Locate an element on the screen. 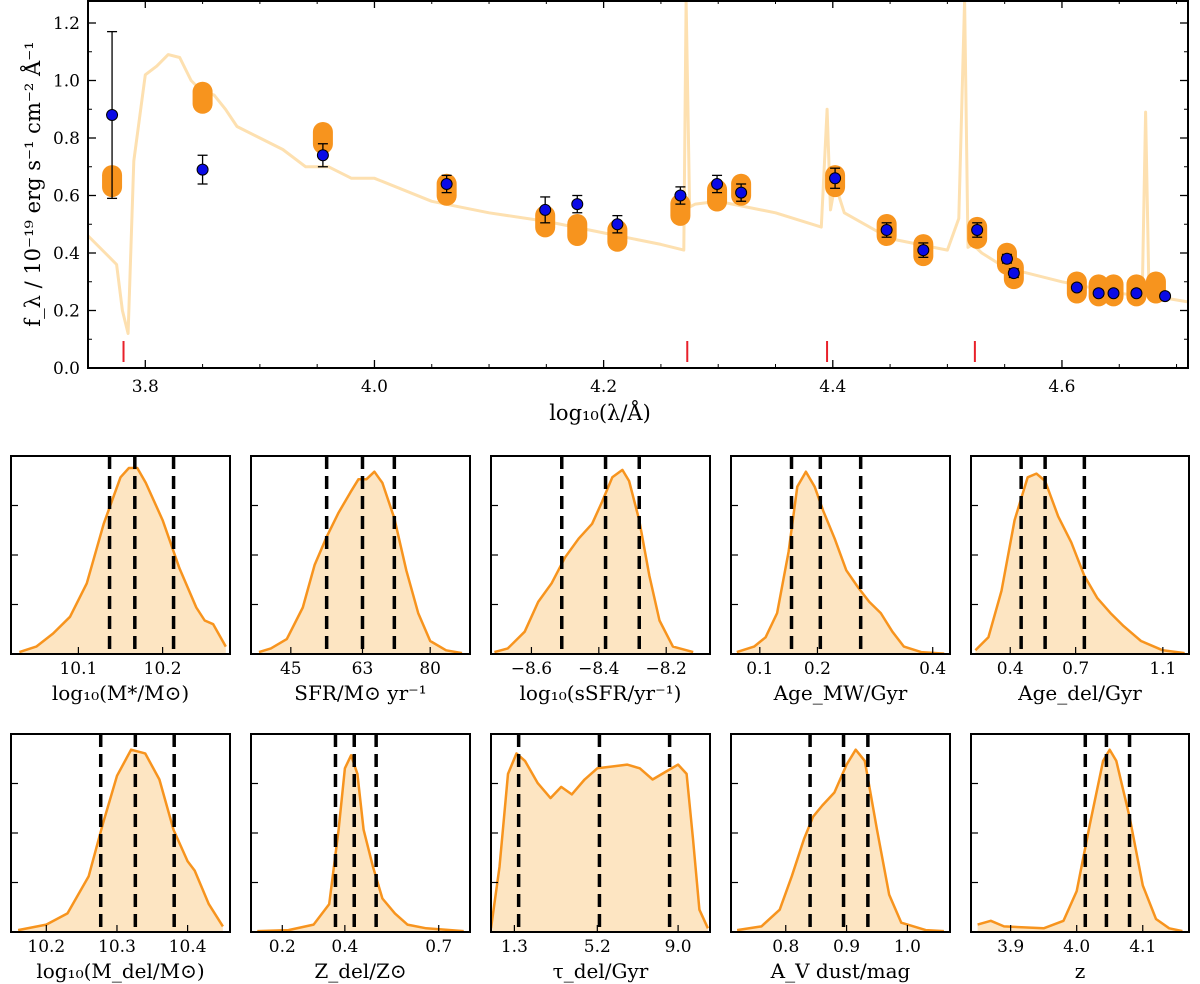  sed-y-tick-label: 1.2 is located at coordinates (66, 24).